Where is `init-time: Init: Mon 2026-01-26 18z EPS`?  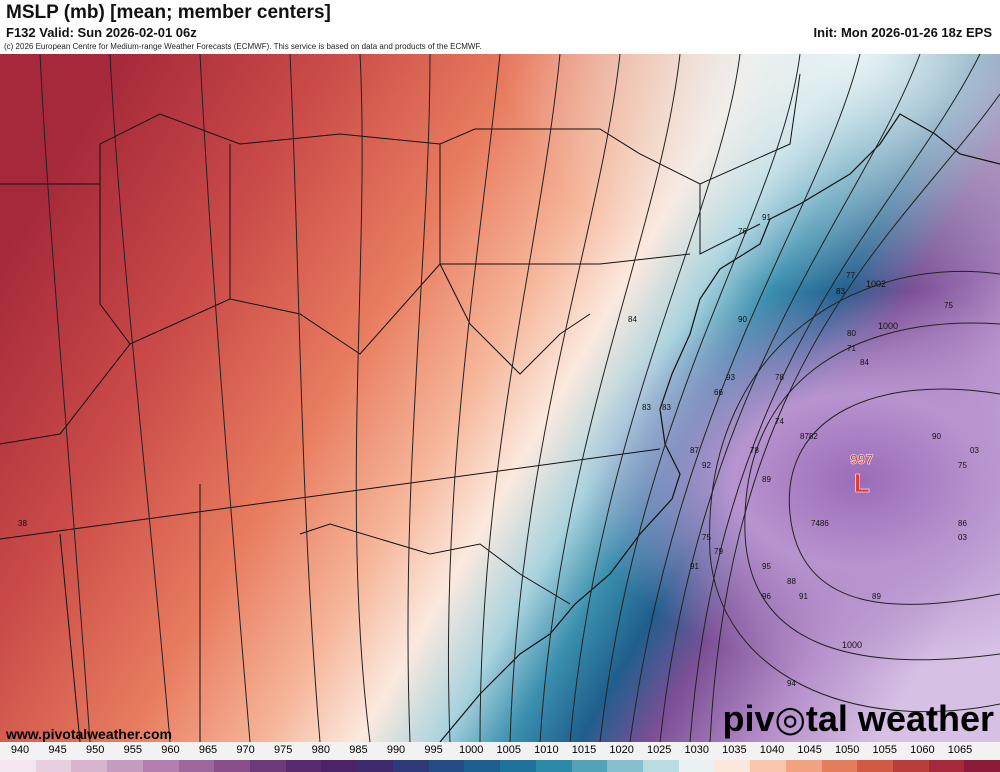 init-time: Init: Mon 2026-01-26 18z EPS is located at coordinates (902, 32).